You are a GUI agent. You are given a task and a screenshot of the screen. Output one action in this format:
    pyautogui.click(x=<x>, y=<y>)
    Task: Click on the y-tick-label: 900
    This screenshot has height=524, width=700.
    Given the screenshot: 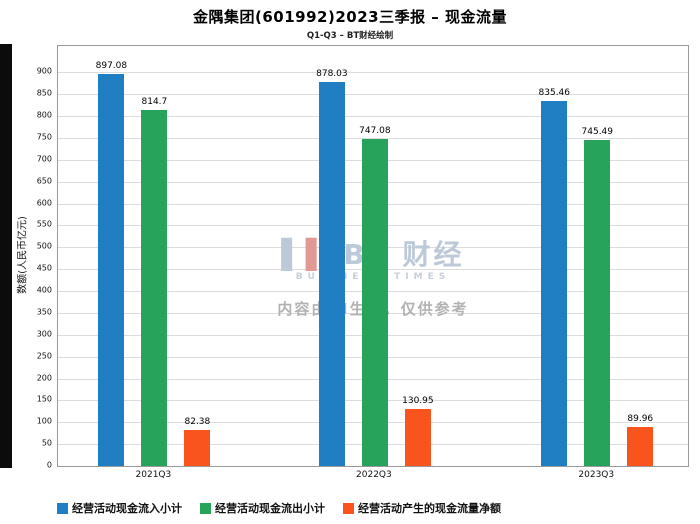 What is the action you would take?
    pyautogui.click(x=44, y=71)
    